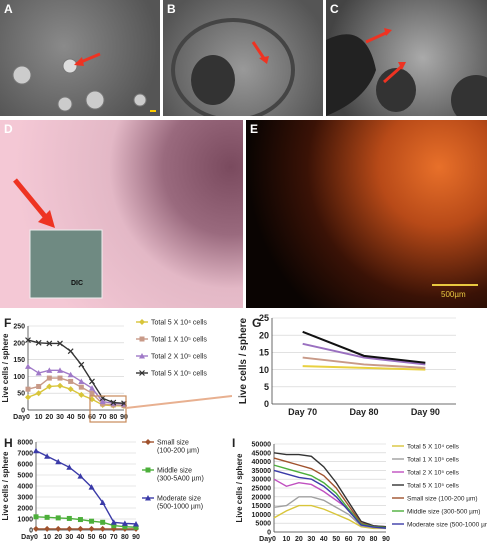  Describe the element at coordinates (243, 360) in the screenshot. I see `y-axis-label: Live cells / sphere` at that location.